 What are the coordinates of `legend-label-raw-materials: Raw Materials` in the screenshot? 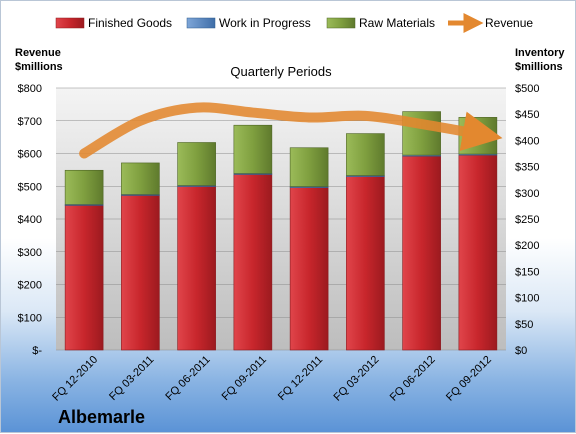 It's located at (397, 23).